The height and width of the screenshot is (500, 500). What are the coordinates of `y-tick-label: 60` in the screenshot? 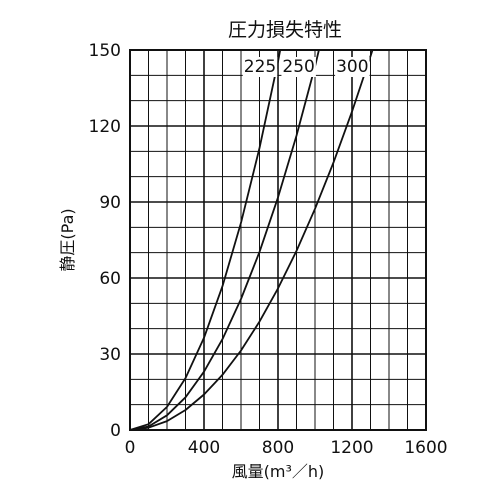 It's located at (110, 279).